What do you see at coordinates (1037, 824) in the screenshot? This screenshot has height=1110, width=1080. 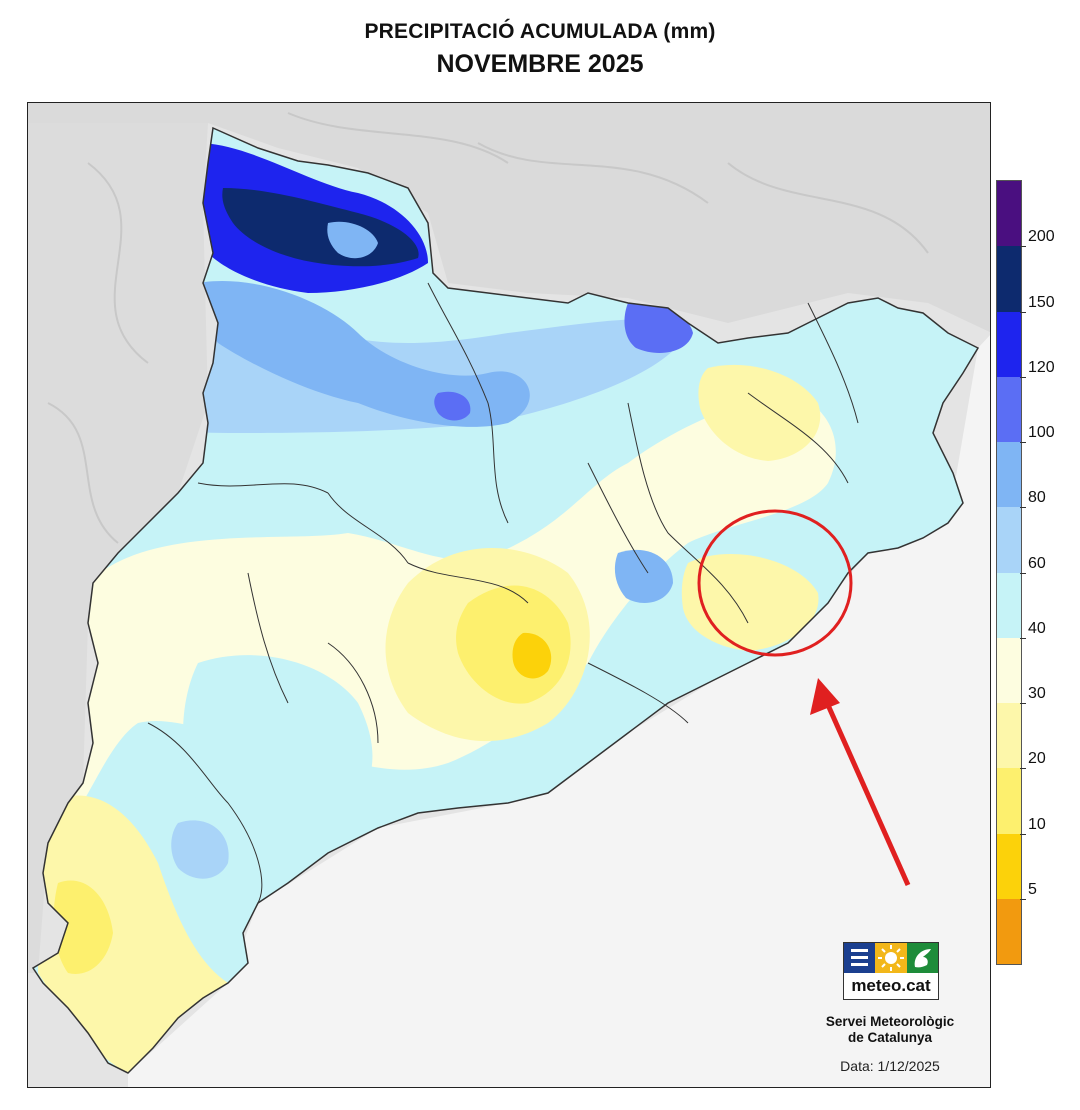 I see `legend-tick-label: 10` at bounding box center [1037, 824].